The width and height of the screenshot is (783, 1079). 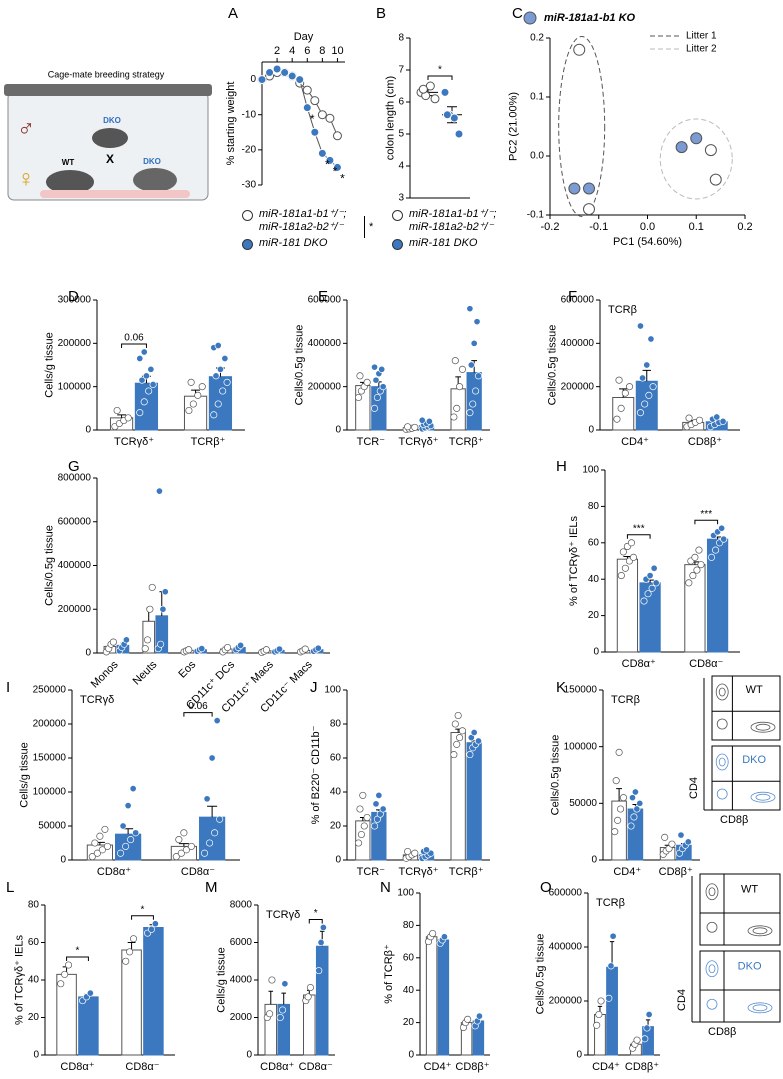 I want to click on y-tick-label: 4, so click(x=401, y=166).